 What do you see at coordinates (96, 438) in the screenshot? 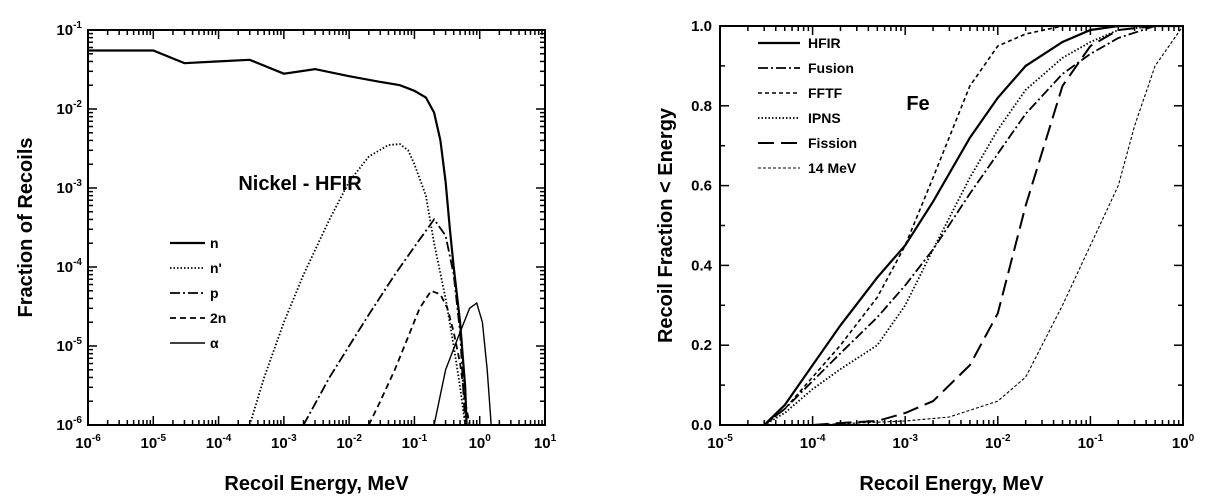
I see `x-tick-label-exp: -6` at bounding box center [96, 438].